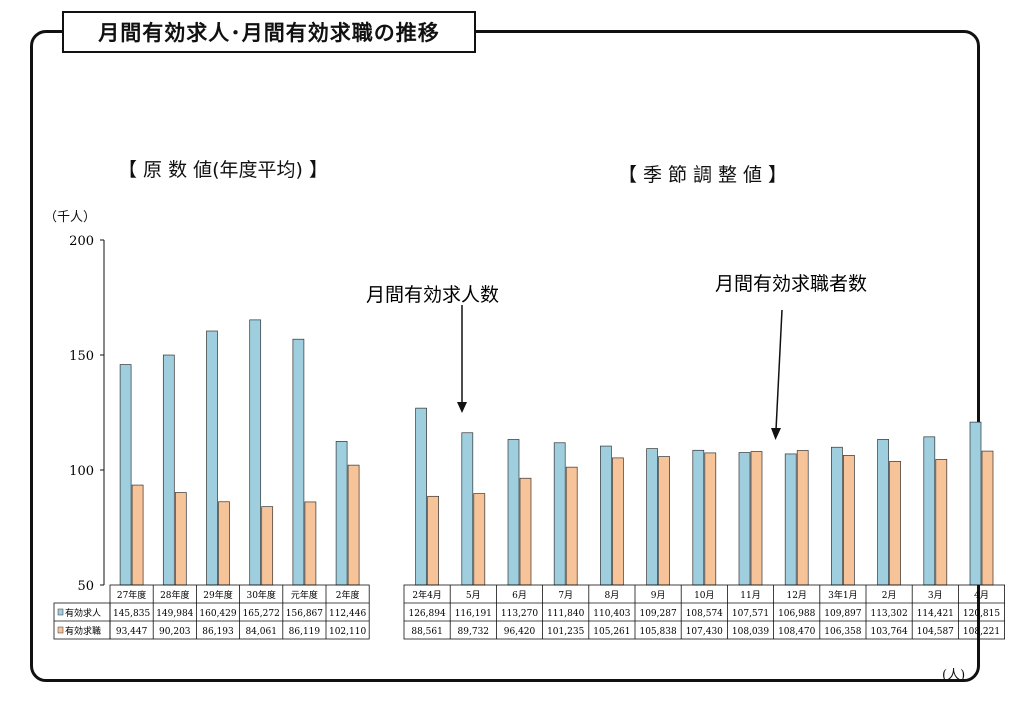 This screenshot has width=1024, height=701. What do you see at coordinates (657, 614) in the screenshot?
I see `value-label-openings: 109,287` at bounding box center [657, 614].